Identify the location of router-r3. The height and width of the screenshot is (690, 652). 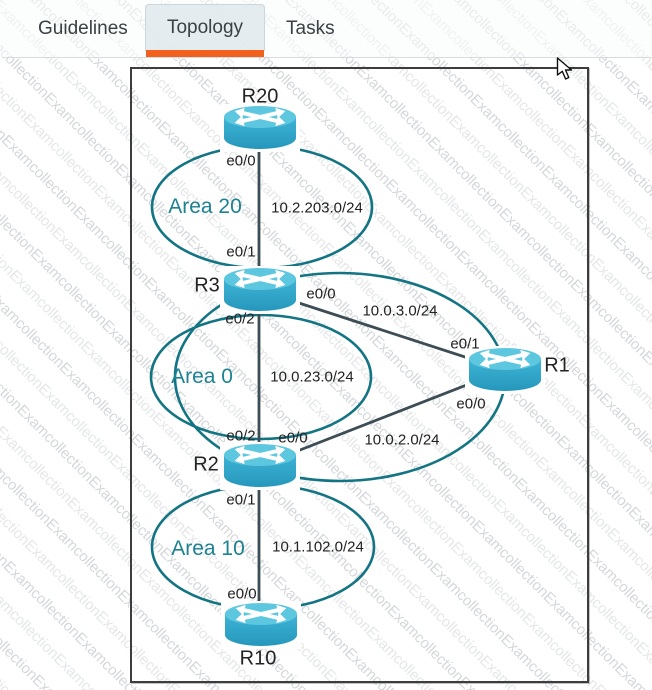
(260, 290).